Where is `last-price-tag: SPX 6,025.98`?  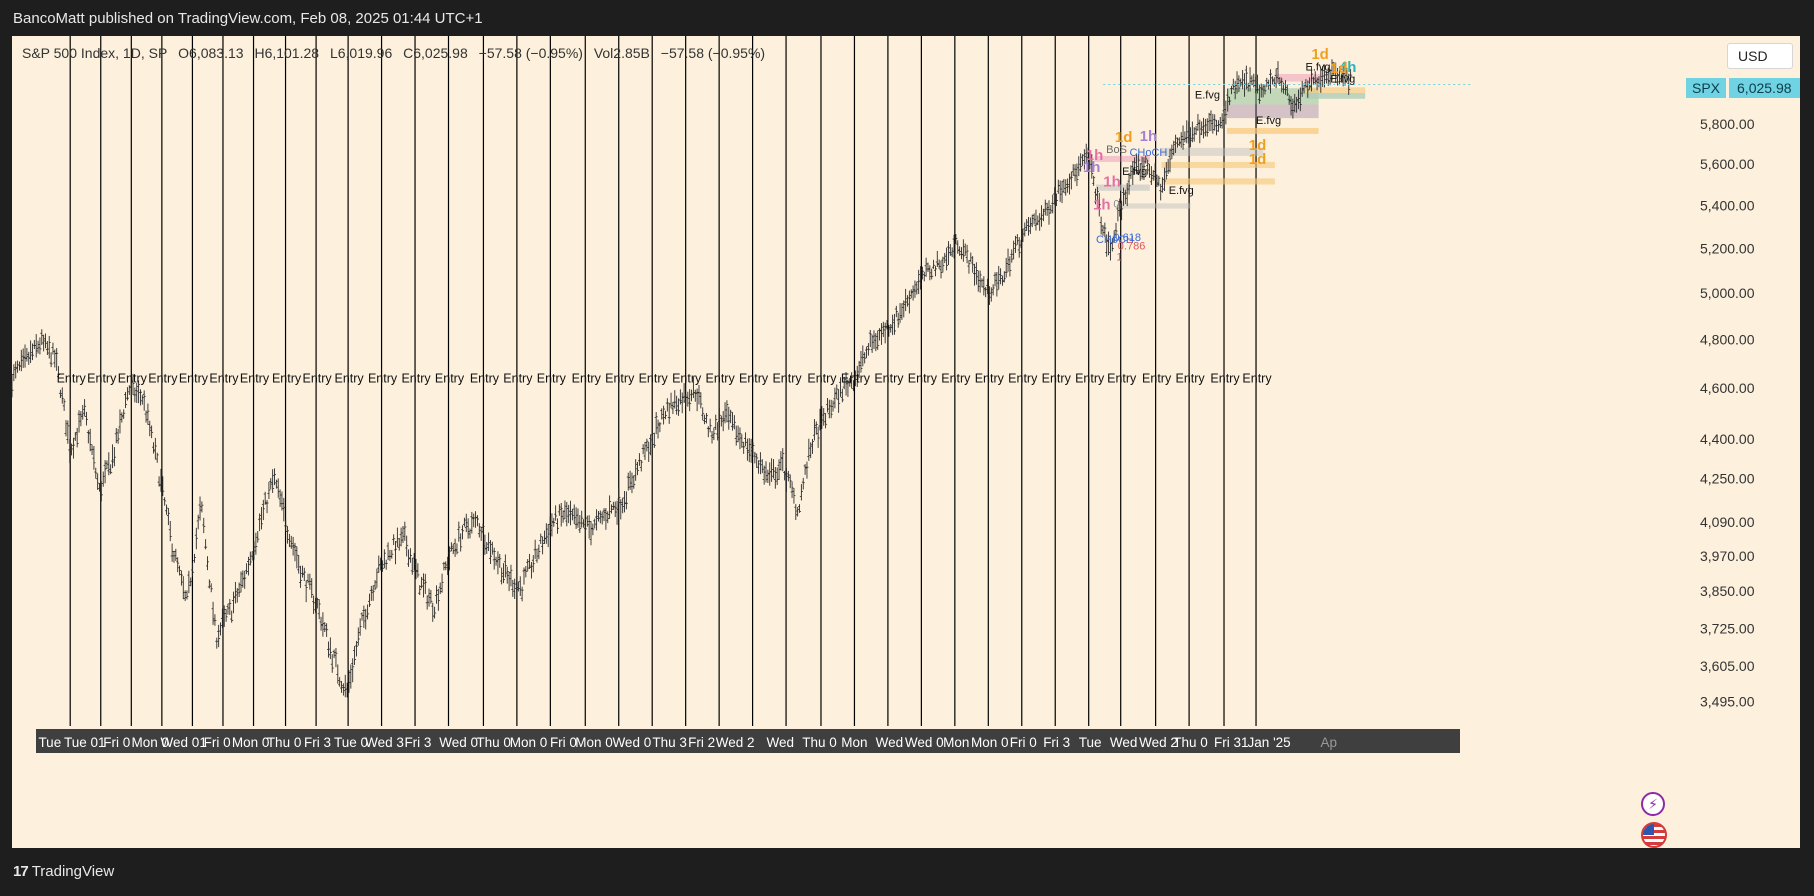 last-price-tag: SPX 6,025.98 is located at coordinates (1743, 88).